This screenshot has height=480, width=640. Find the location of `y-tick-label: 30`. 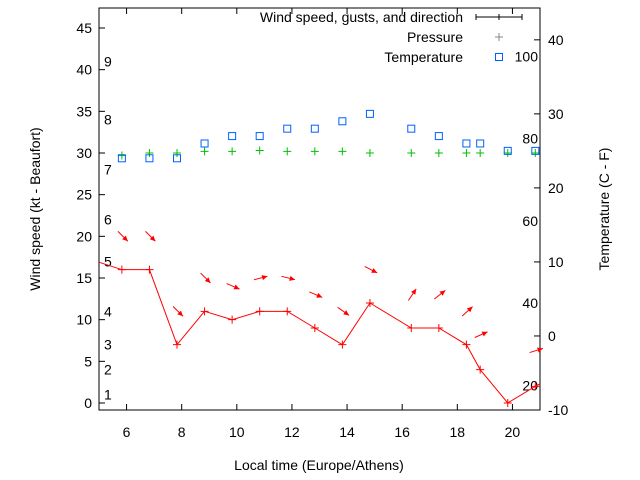

y-tick-label: 30 is located at coordinates (84, 153).